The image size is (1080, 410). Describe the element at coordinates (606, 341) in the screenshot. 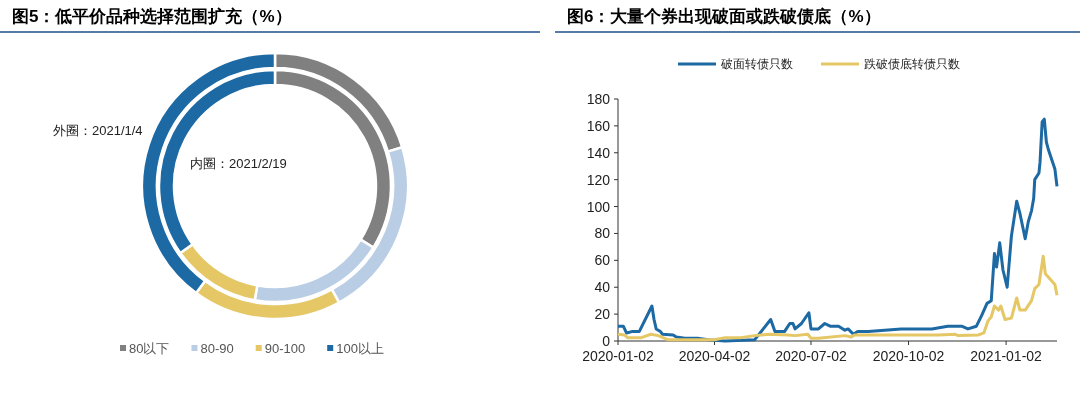

I see `y-tick-label: 0` at that location.